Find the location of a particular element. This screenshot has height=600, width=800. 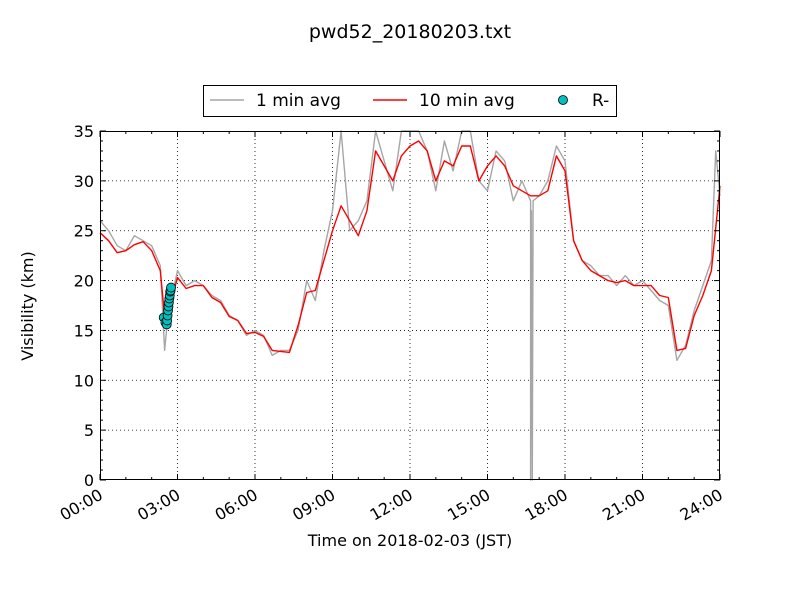

x-tick-label: 21:00 is located at coordinates (623, 505).